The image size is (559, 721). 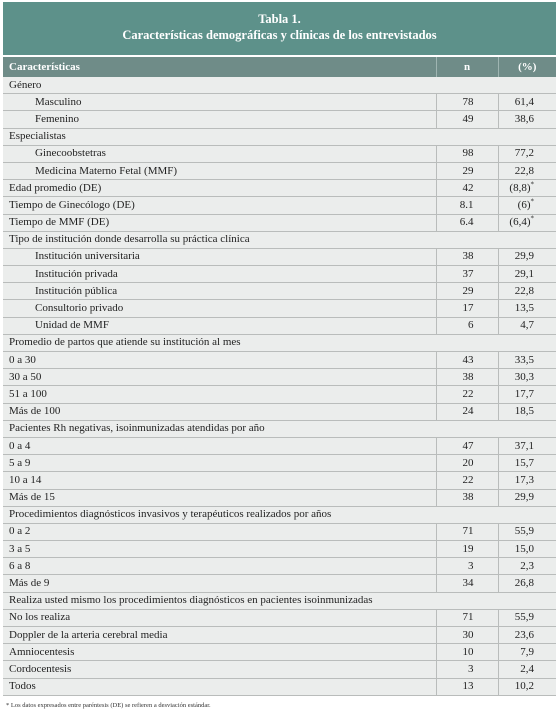 I want to click on percent-value: 29,1, so click(x=524, y=273).